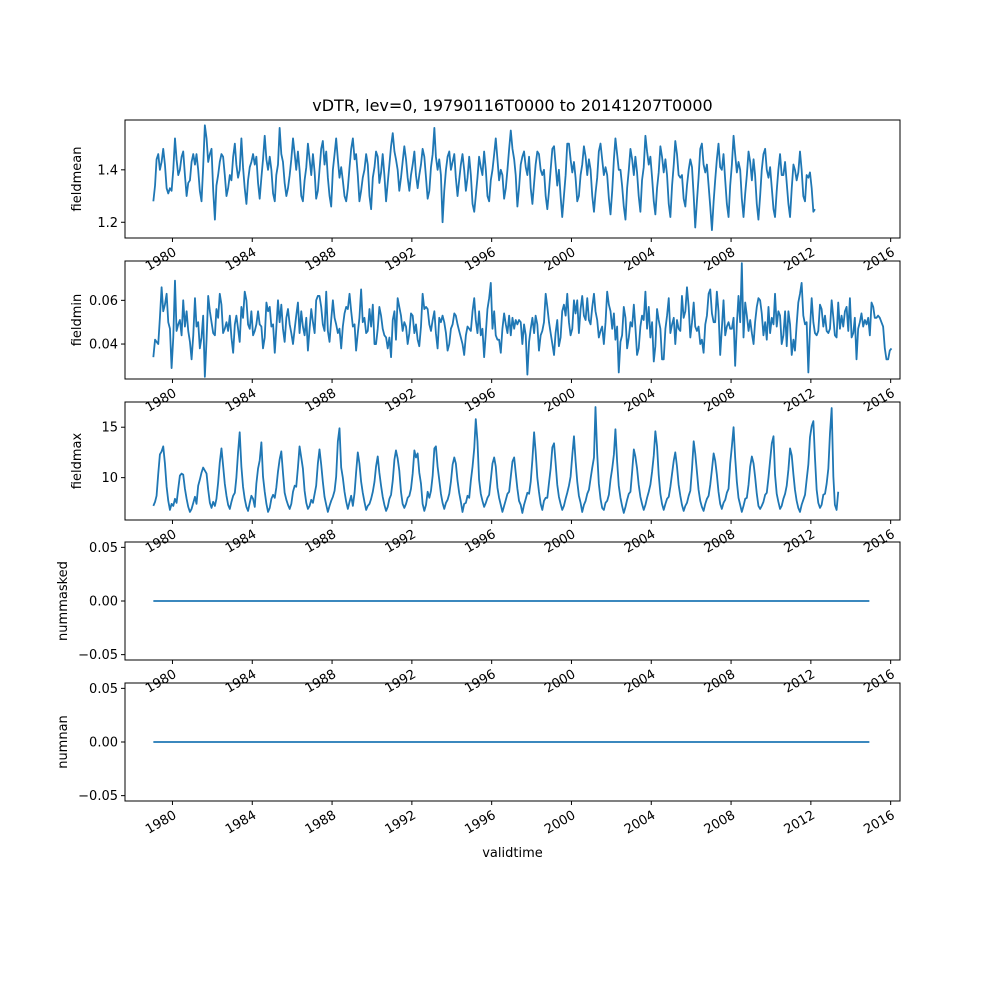 Image resolution: width=1000 pixels, height=1000 pixels. I want to click on y-axis-label: fieldmean, so click(77, 179).